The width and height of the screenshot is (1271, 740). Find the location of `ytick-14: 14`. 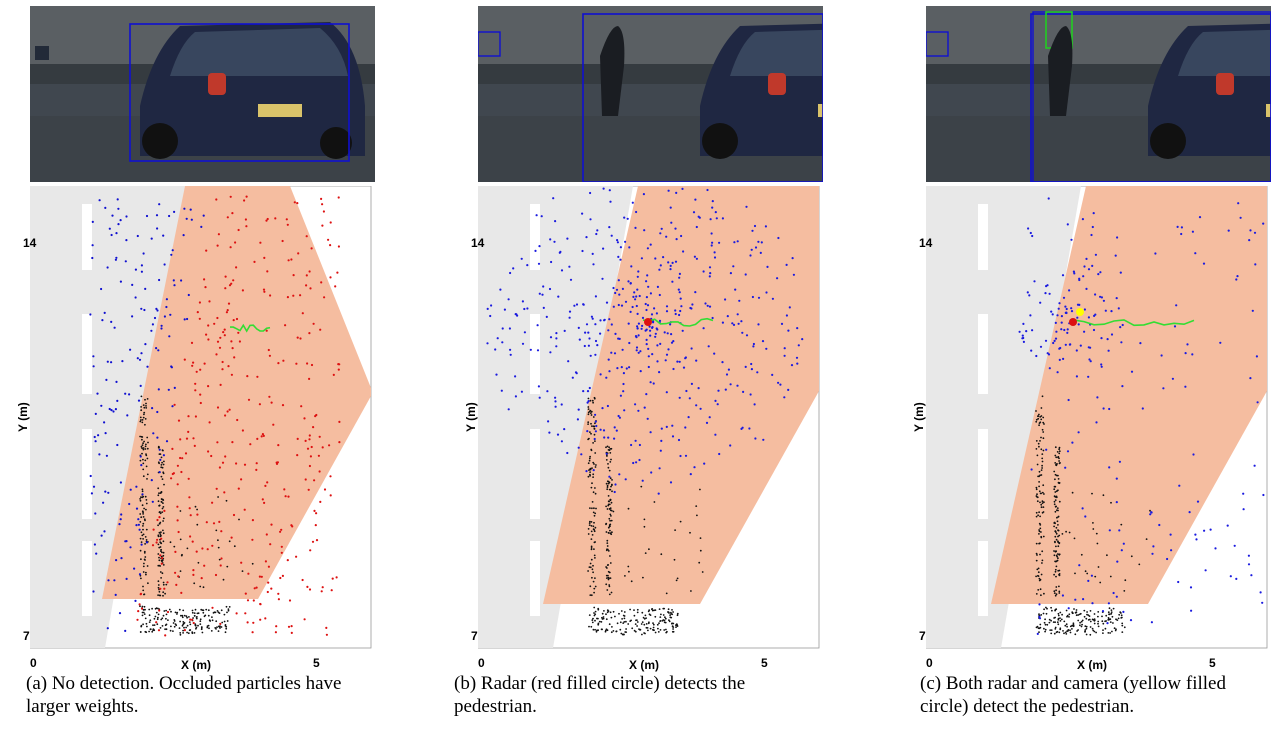

ytick-14: 14 is located at coordinates (926, 243).